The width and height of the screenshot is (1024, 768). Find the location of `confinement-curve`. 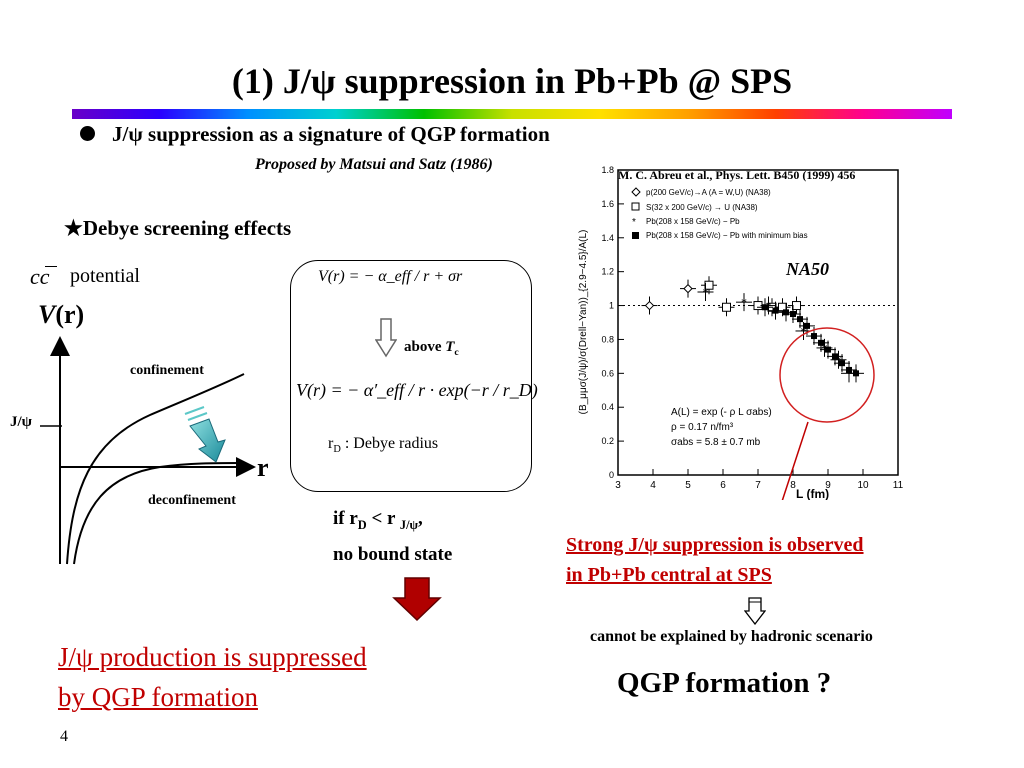

confinement-curve is located at coordinates (155, 469).